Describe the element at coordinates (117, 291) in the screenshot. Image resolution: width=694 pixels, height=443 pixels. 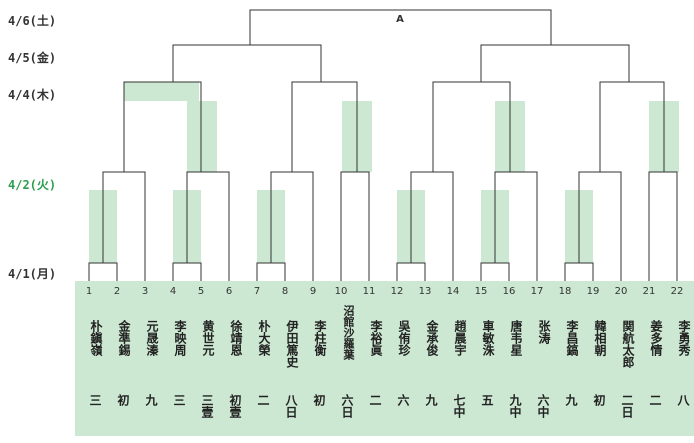
I see `player-number: 2` at that location.